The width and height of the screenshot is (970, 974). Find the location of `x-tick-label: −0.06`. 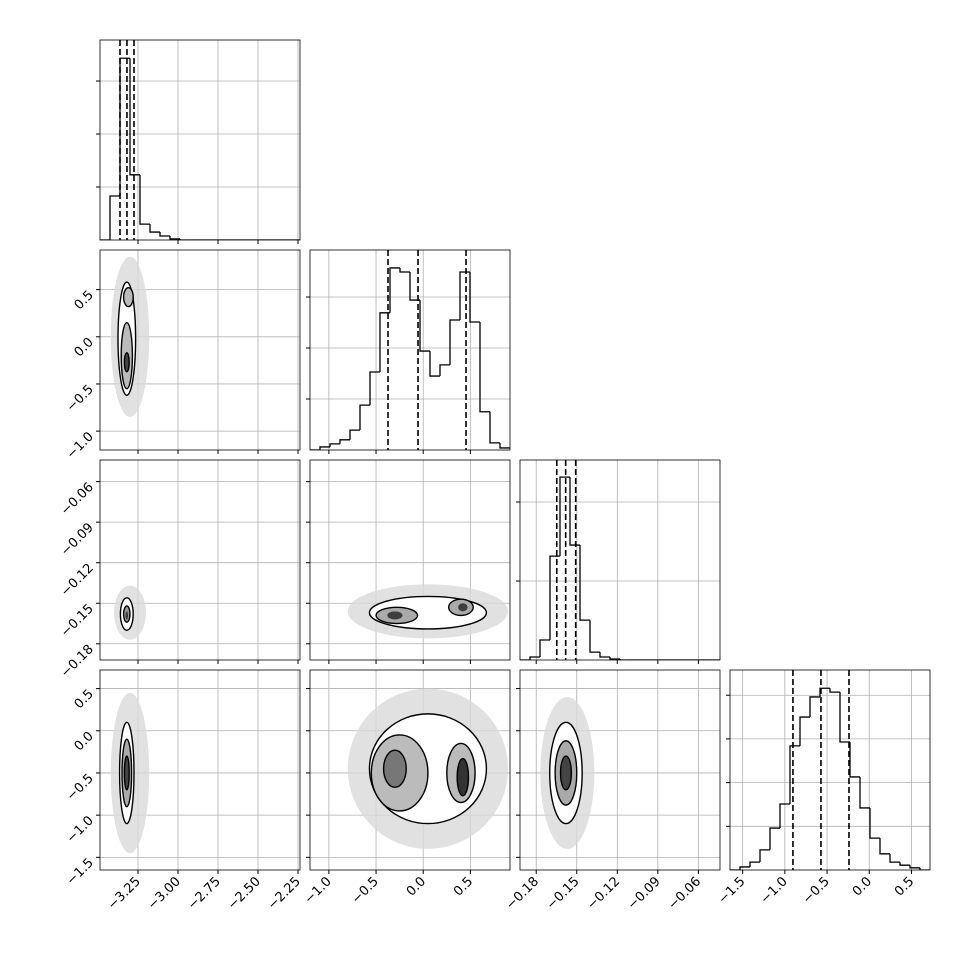

x-tick-label: −0.06 is located at coordinates (684, 893).